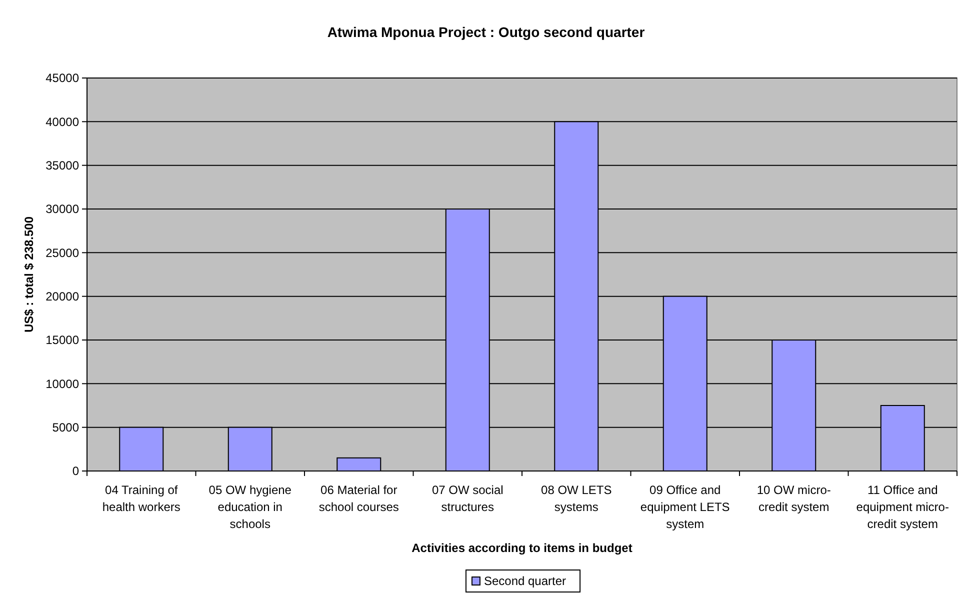  Describe the element at coordinates (29, 274) in the screenshot. I see `y-axis-title: US$ : total $ 238.500` at that location.